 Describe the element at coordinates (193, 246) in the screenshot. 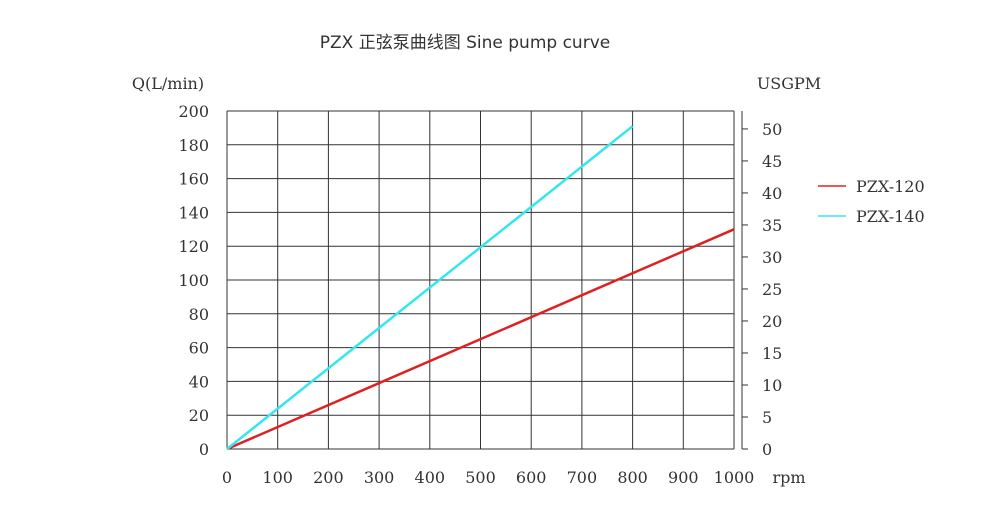

I see `y-tick-label: 120` at that location.